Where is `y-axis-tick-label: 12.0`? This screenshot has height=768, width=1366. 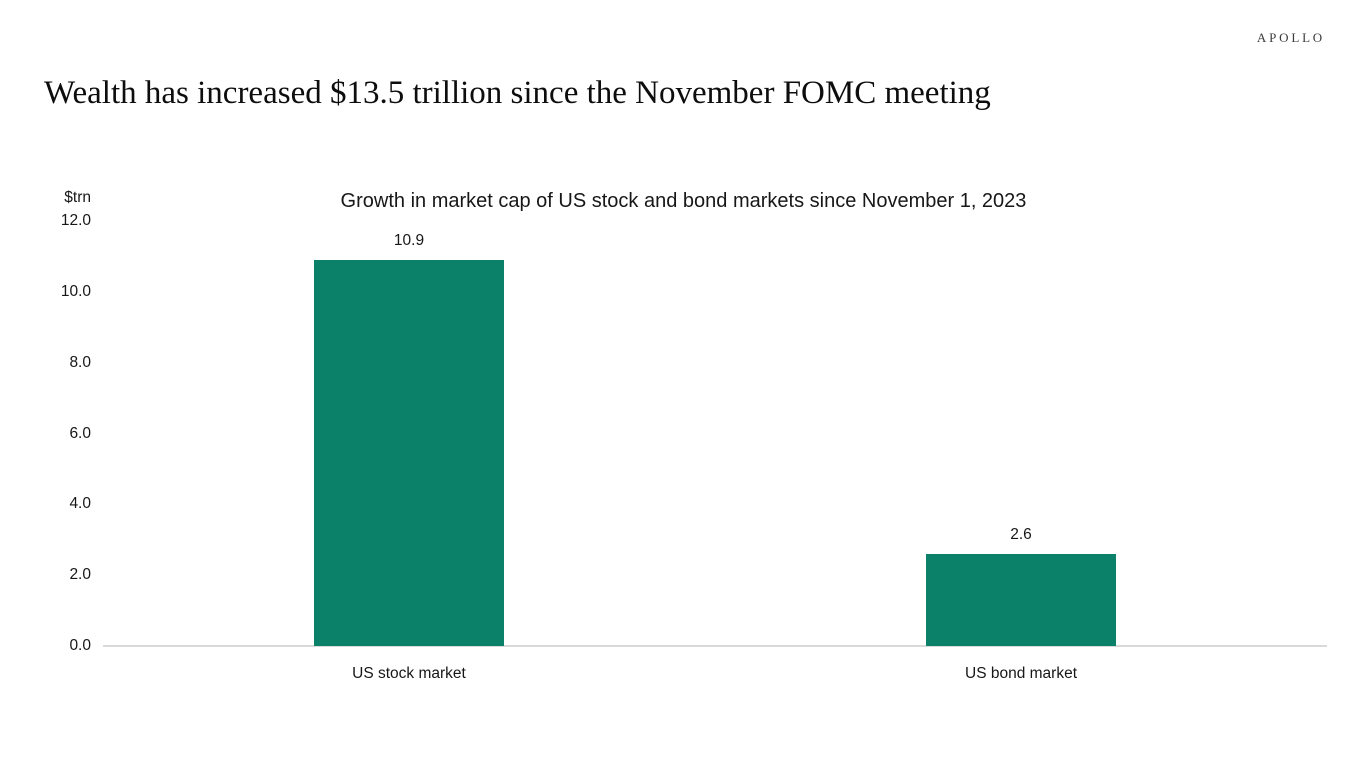 y-axis-tick-label: 12.0 is located at coordinates (75, 220).